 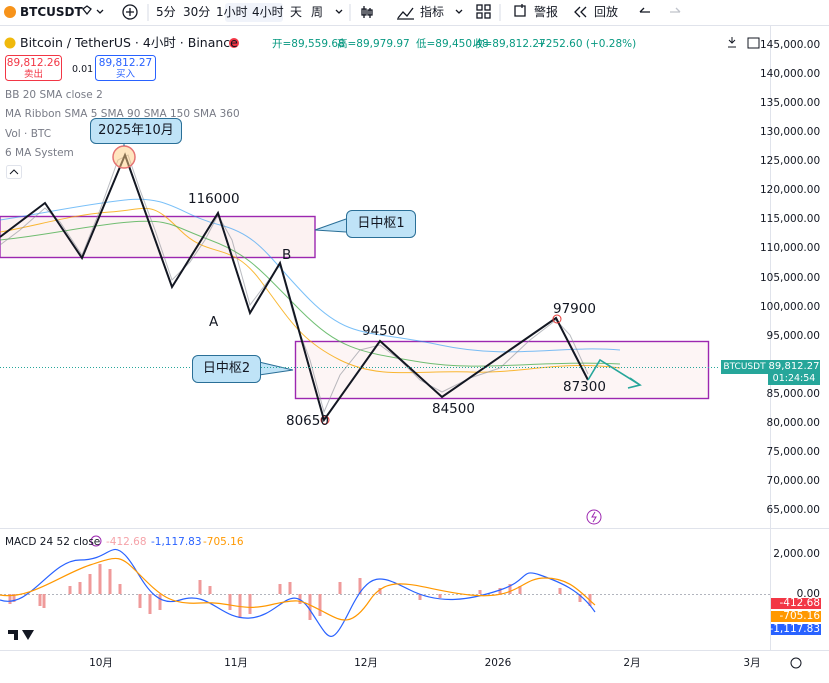 I want to click on indicator-label: MA Ribbon SMA 5 SMA 90 SMA 150 SMA 360, so click(x=122, y=114).